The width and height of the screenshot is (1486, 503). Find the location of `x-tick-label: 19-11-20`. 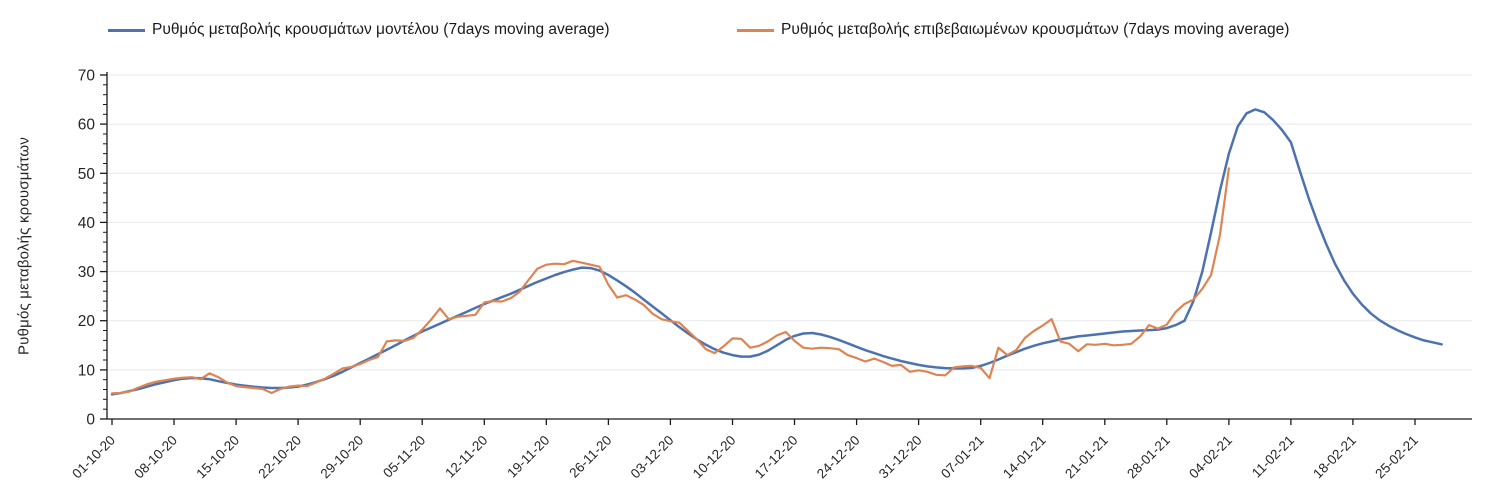

x-tick-label: 19-11-20 is located at coordinates (528, 457).